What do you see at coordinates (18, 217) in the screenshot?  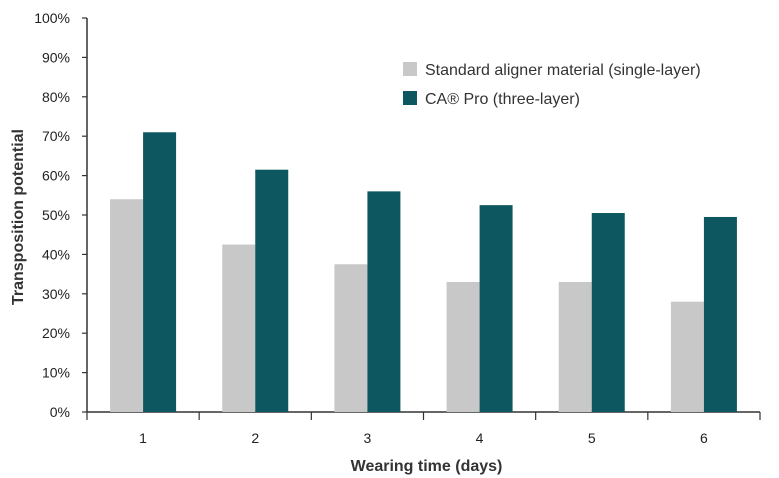 I see `y-axis-title: Transposition potential` at bounding box center [18, 217].